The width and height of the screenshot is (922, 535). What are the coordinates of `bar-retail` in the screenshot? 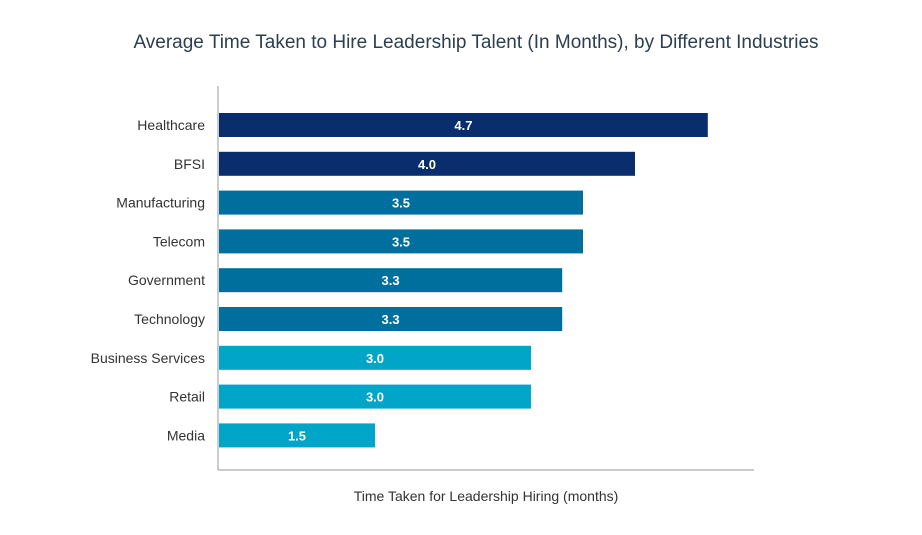 It's located at (375, 396).